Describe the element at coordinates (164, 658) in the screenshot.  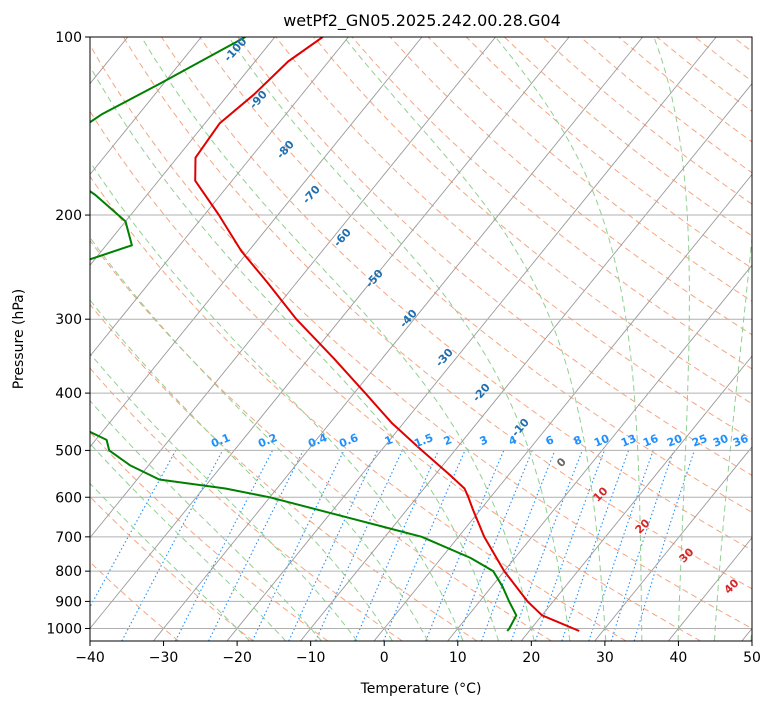
I see `x-tick-label-1: −30` at that location.